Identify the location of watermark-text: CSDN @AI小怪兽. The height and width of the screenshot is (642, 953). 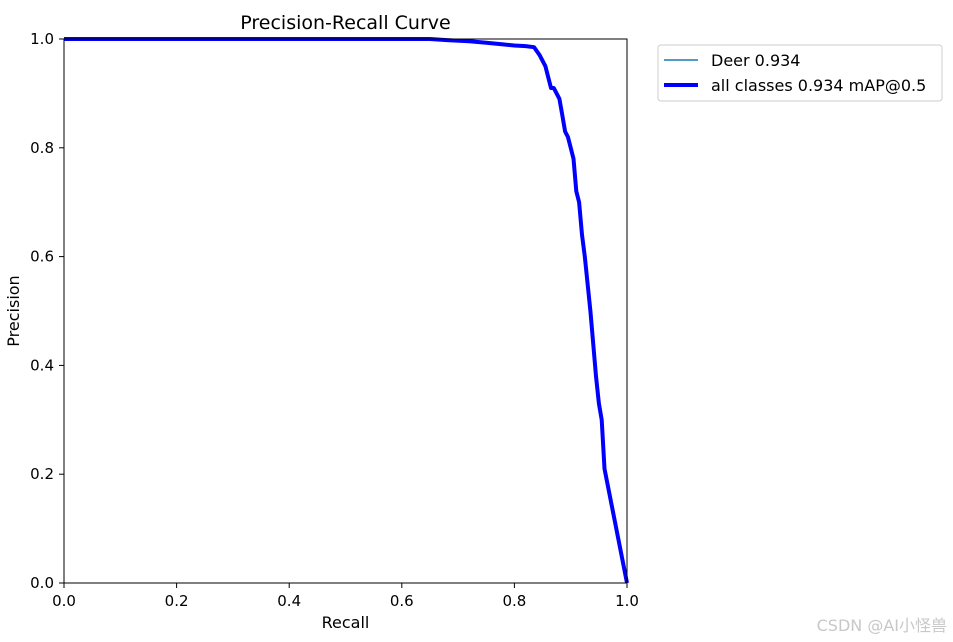
(881, 625).